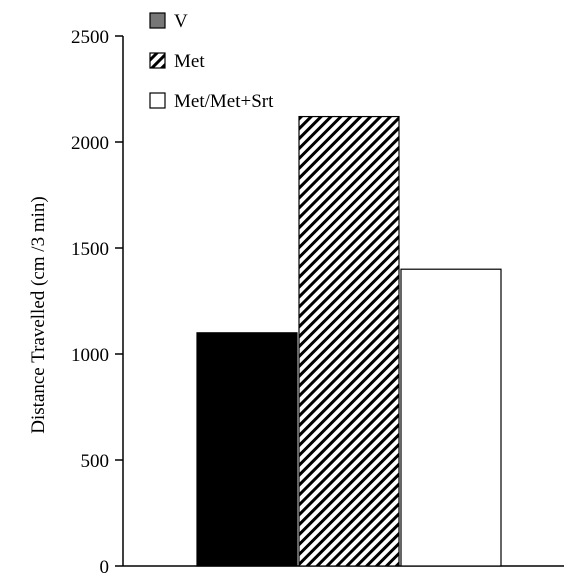 The image size is (569, 581). What do you see at coordinates (90, 37) in the screenshot?
I see `y-tick-label: 2500` at bounding box center [90, 37].